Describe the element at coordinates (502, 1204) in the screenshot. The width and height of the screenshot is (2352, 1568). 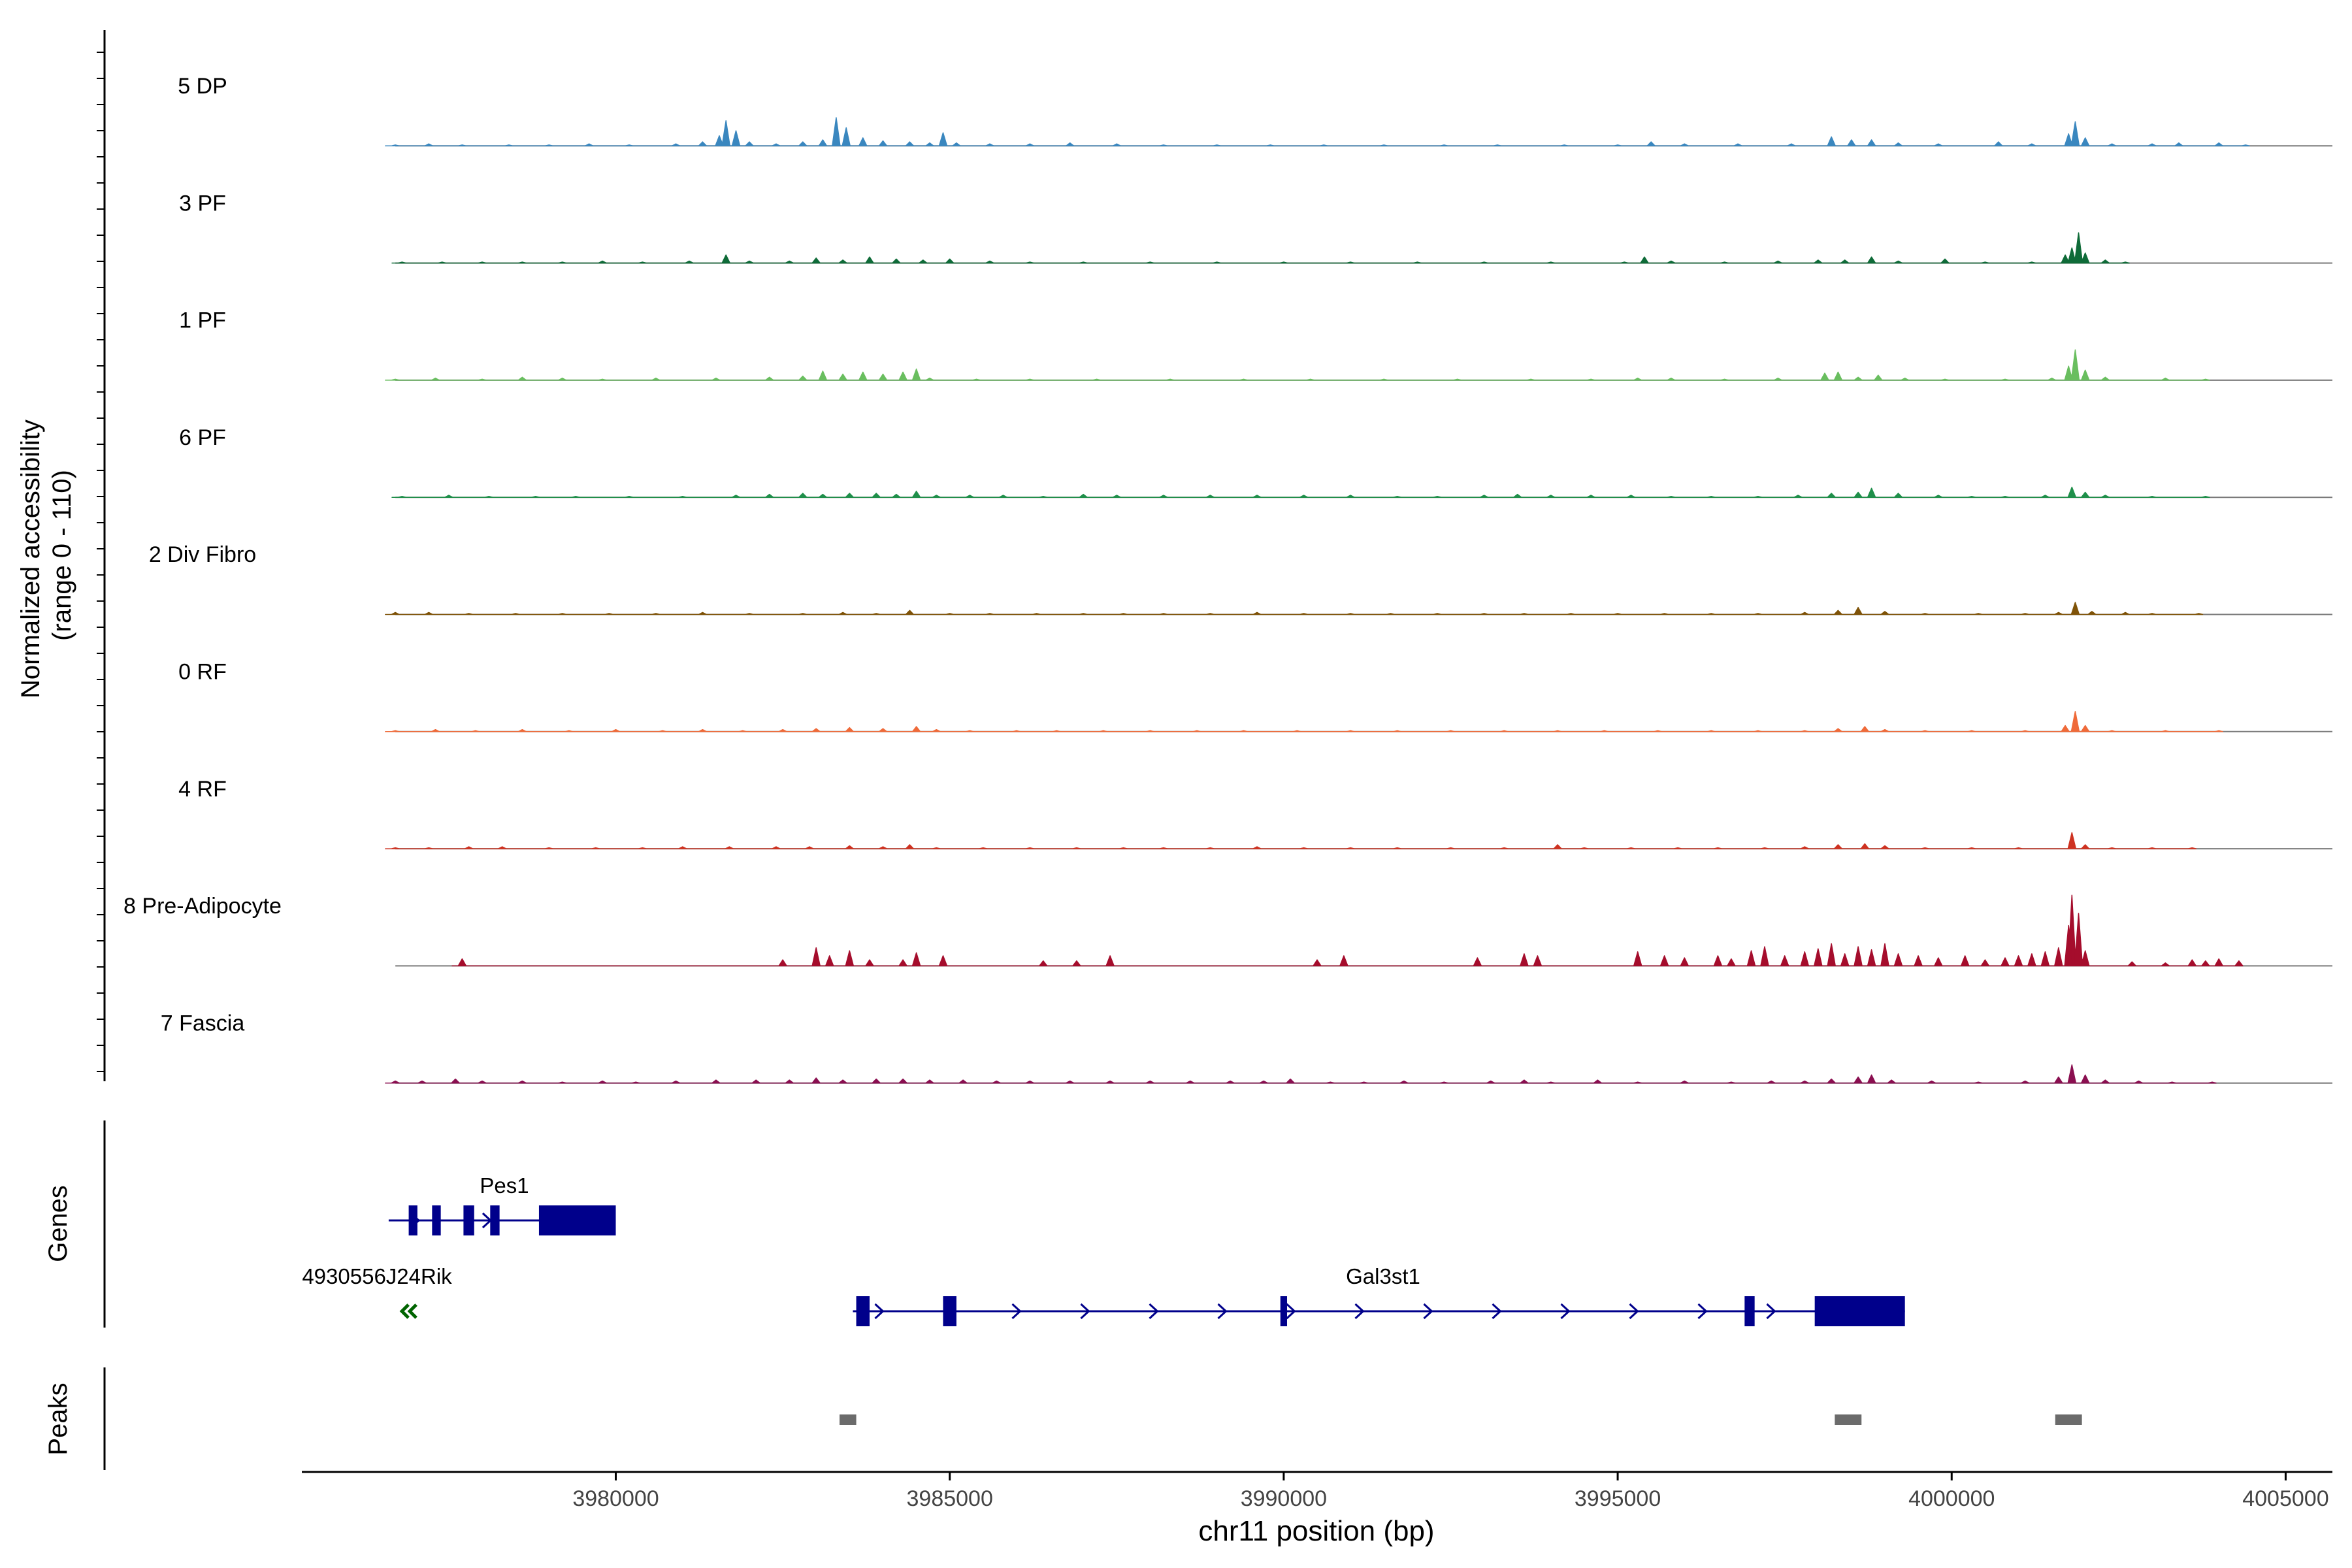
I see `gene-pes1: Pes1` at that location.